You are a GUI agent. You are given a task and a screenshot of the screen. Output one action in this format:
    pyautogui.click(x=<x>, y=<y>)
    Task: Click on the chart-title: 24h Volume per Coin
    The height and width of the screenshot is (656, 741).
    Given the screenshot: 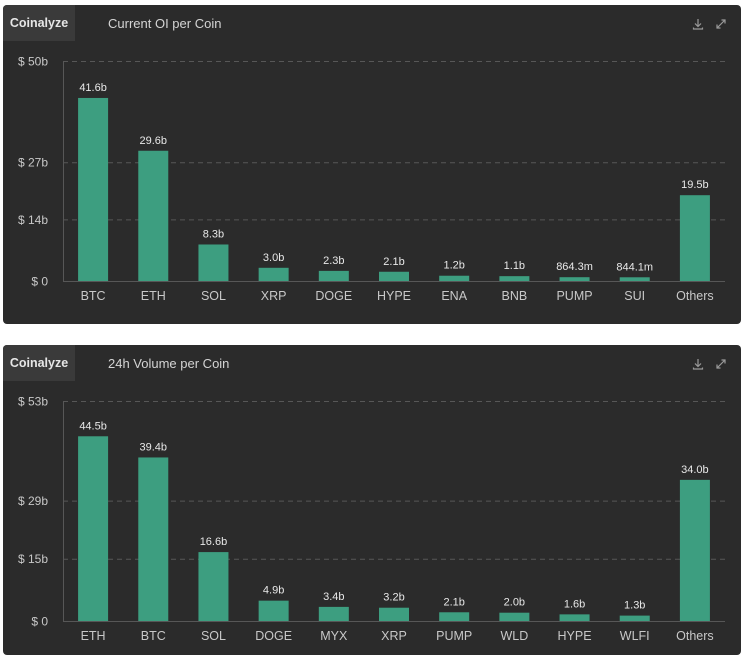 What is the action you would take?
    pyautogui.click(x=169, y=363)
    